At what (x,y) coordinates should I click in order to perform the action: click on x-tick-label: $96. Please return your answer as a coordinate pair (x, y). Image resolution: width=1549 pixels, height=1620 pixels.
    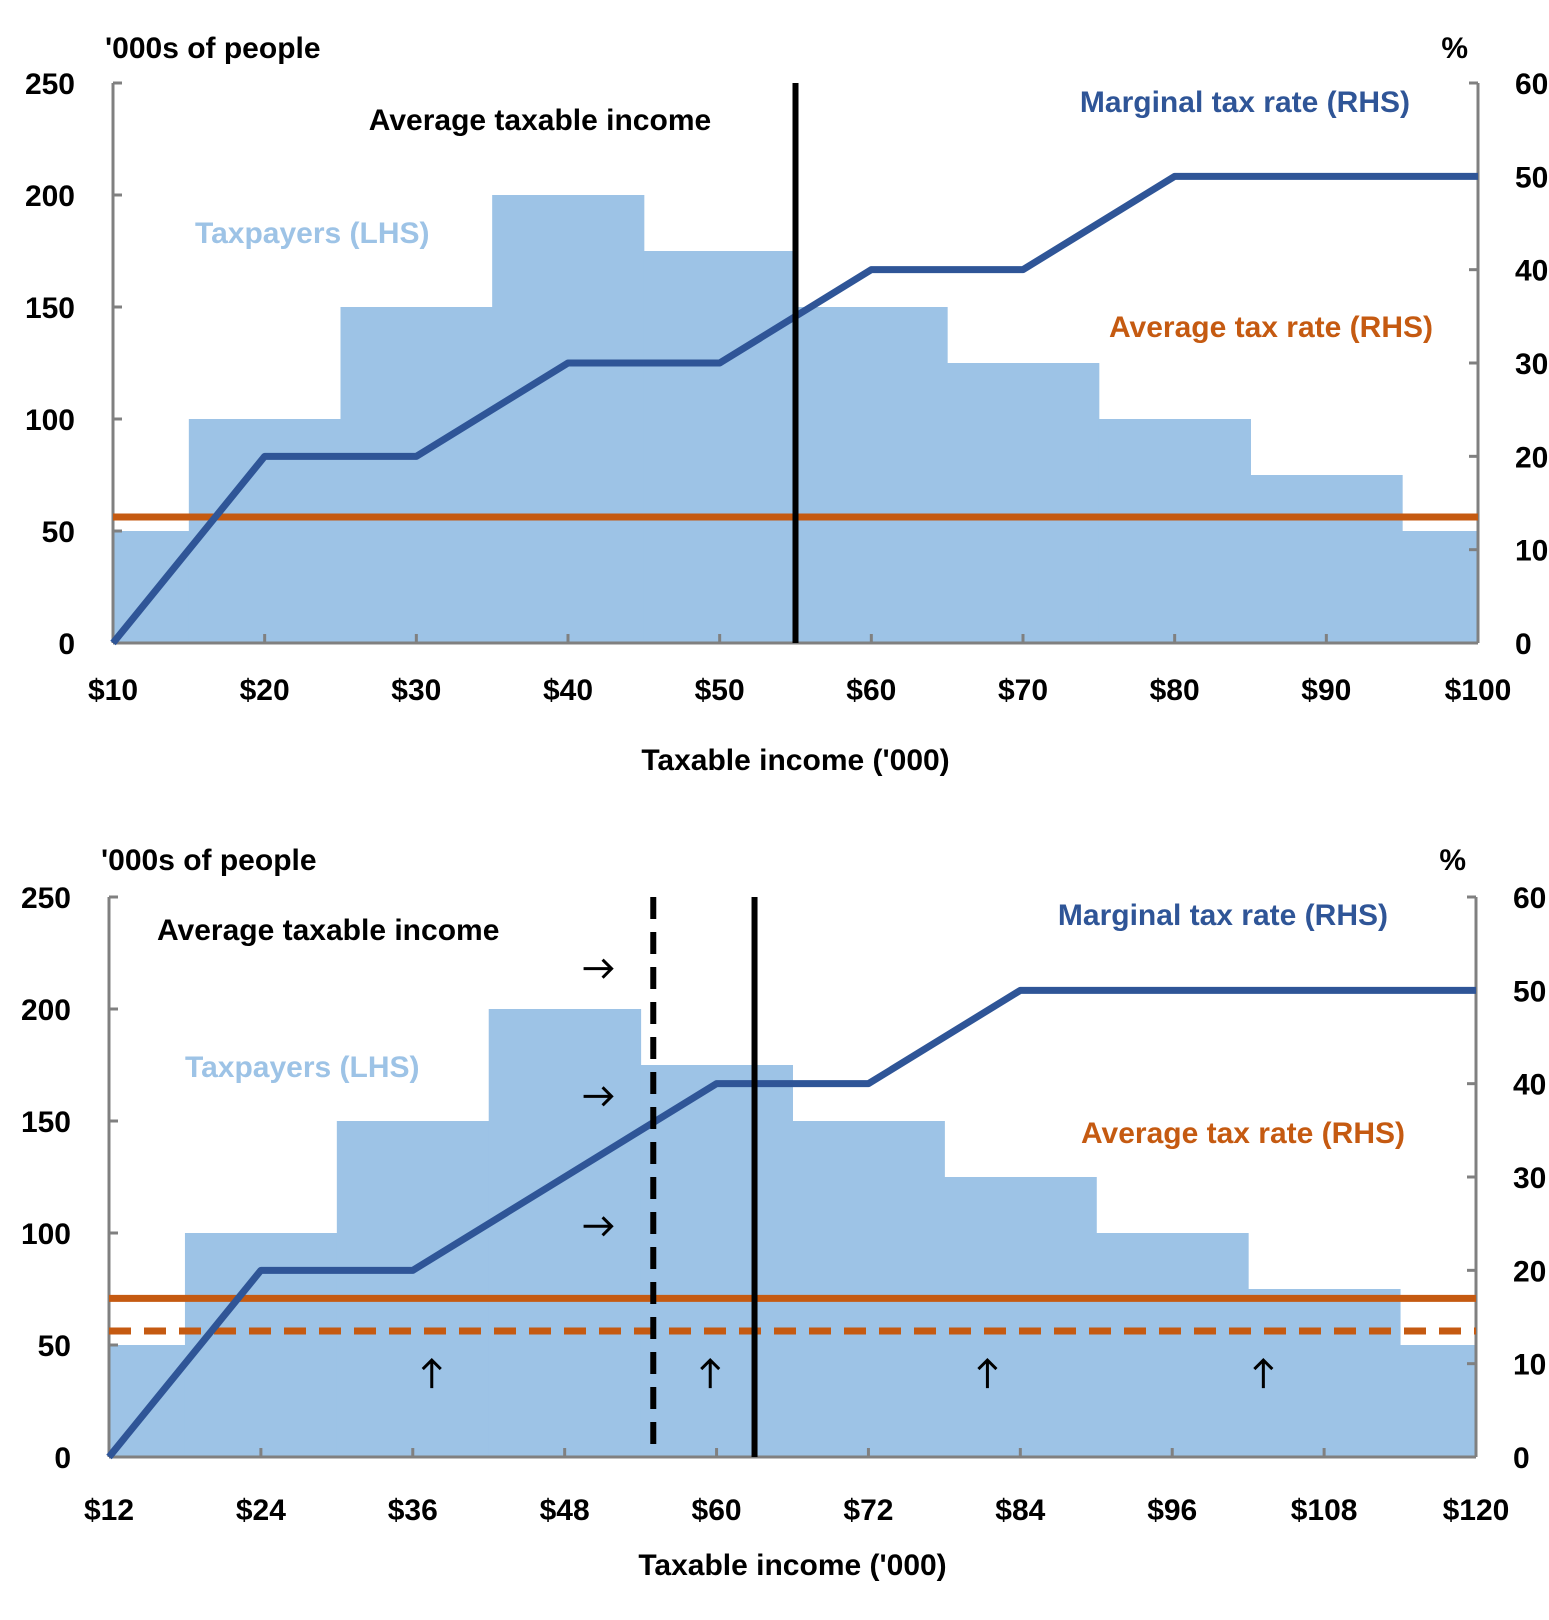
    Looking at the image, I should click on (1172, 1510).